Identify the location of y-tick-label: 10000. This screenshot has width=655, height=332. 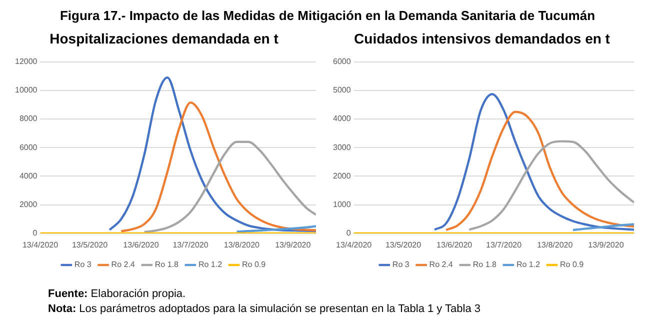
(26, 90).